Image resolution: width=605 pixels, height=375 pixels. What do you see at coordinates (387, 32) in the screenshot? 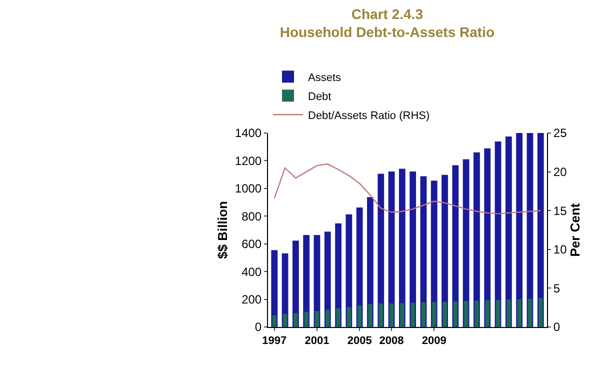
I see `chart-subtitle: Household Debt-to-Assets Ratio` at bounding box center [387, 32].